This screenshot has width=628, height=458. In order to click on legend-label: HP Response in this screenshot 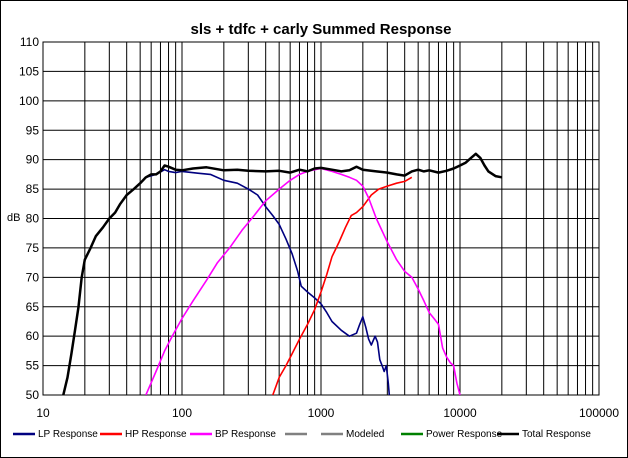, I will do `click(156, 434)`.